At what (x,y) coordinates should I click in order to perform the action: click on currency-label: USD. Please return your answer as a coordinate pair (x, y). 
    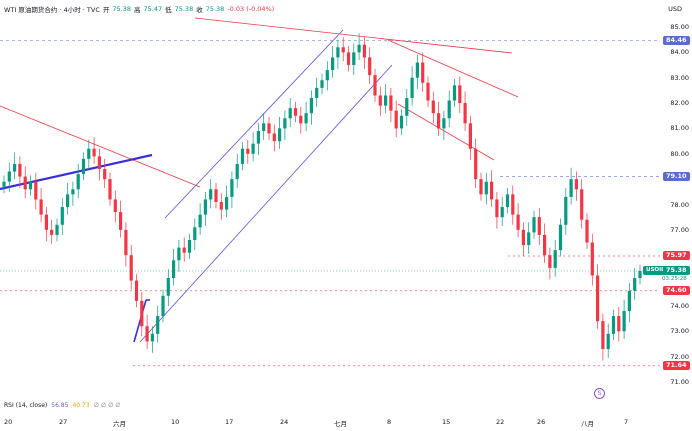
    Looking at the image, I should click on (675, 9).